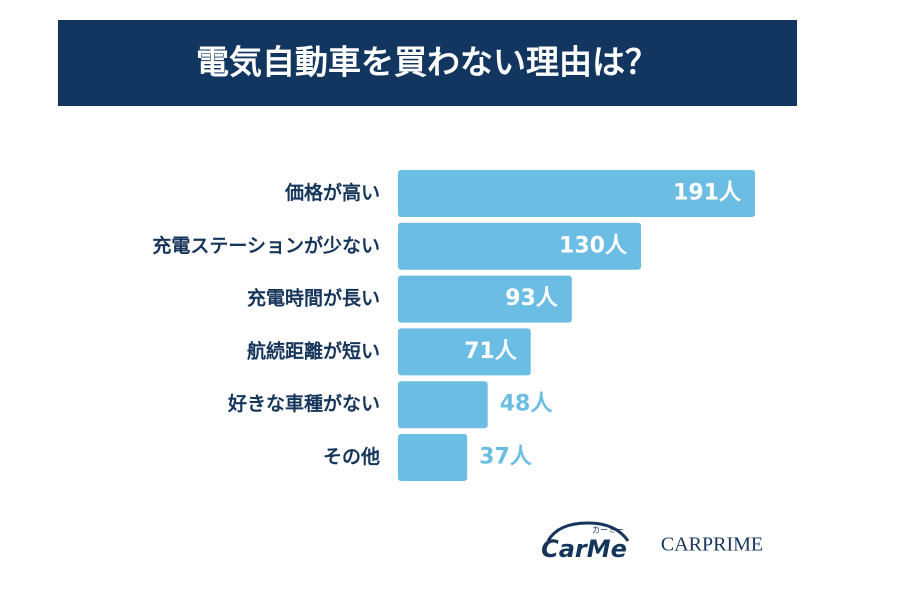 This screenshot has height=600, width=900. Describe the element at coordinates (313, 298) in the screenshot. I see `category-label: 充電時間が長い` at that location.